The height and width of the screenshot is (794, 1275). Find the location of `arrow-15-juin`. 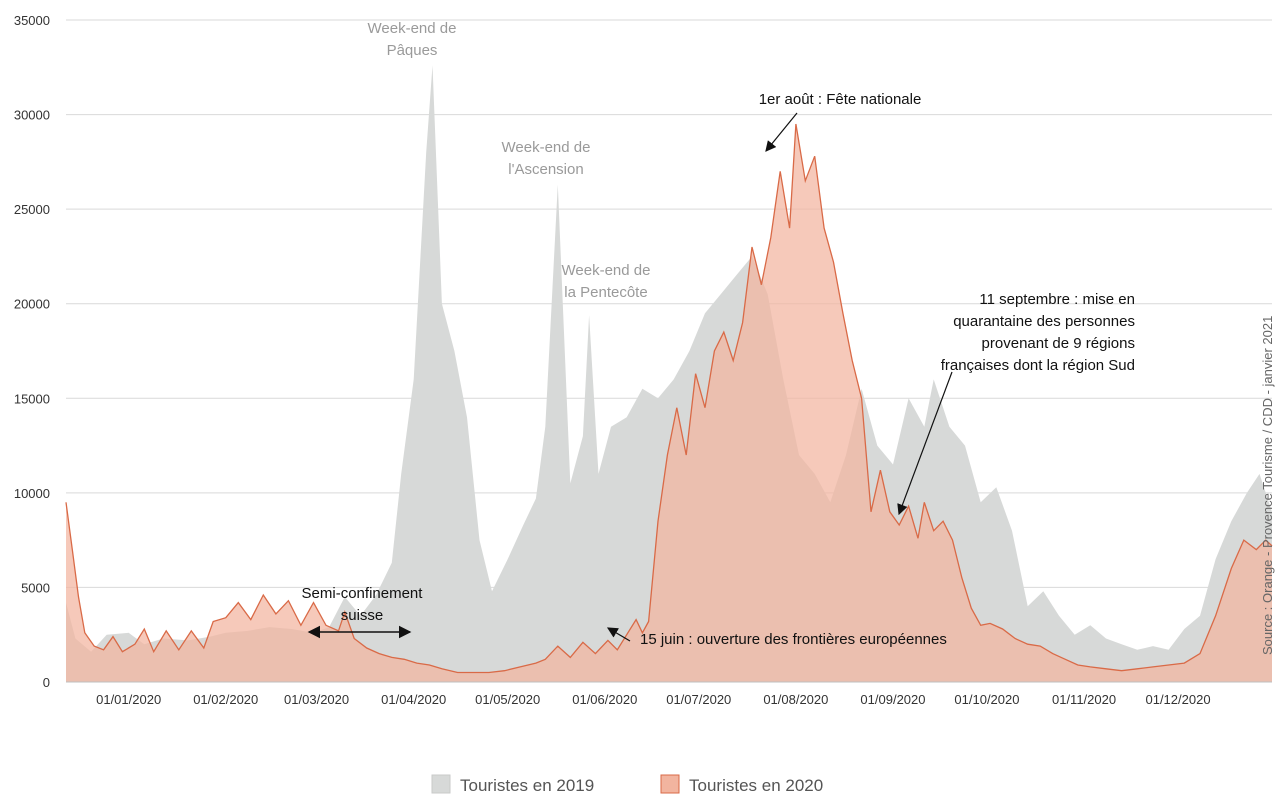

arrow-15-juin is located at coordinates (618, 634).